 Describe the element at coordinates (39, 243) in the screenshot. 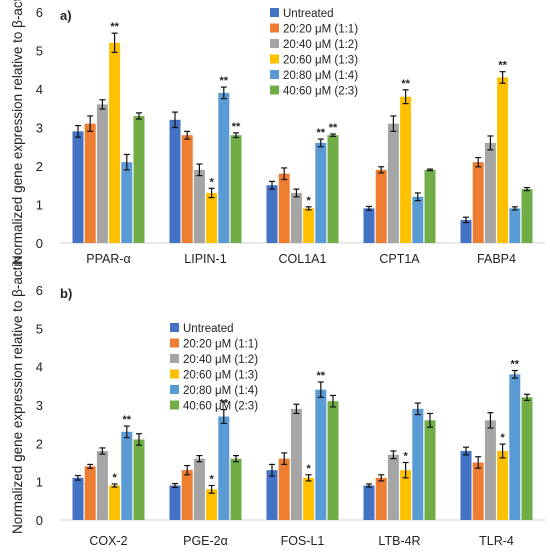

I see `y-tick-label: 0` at that location.